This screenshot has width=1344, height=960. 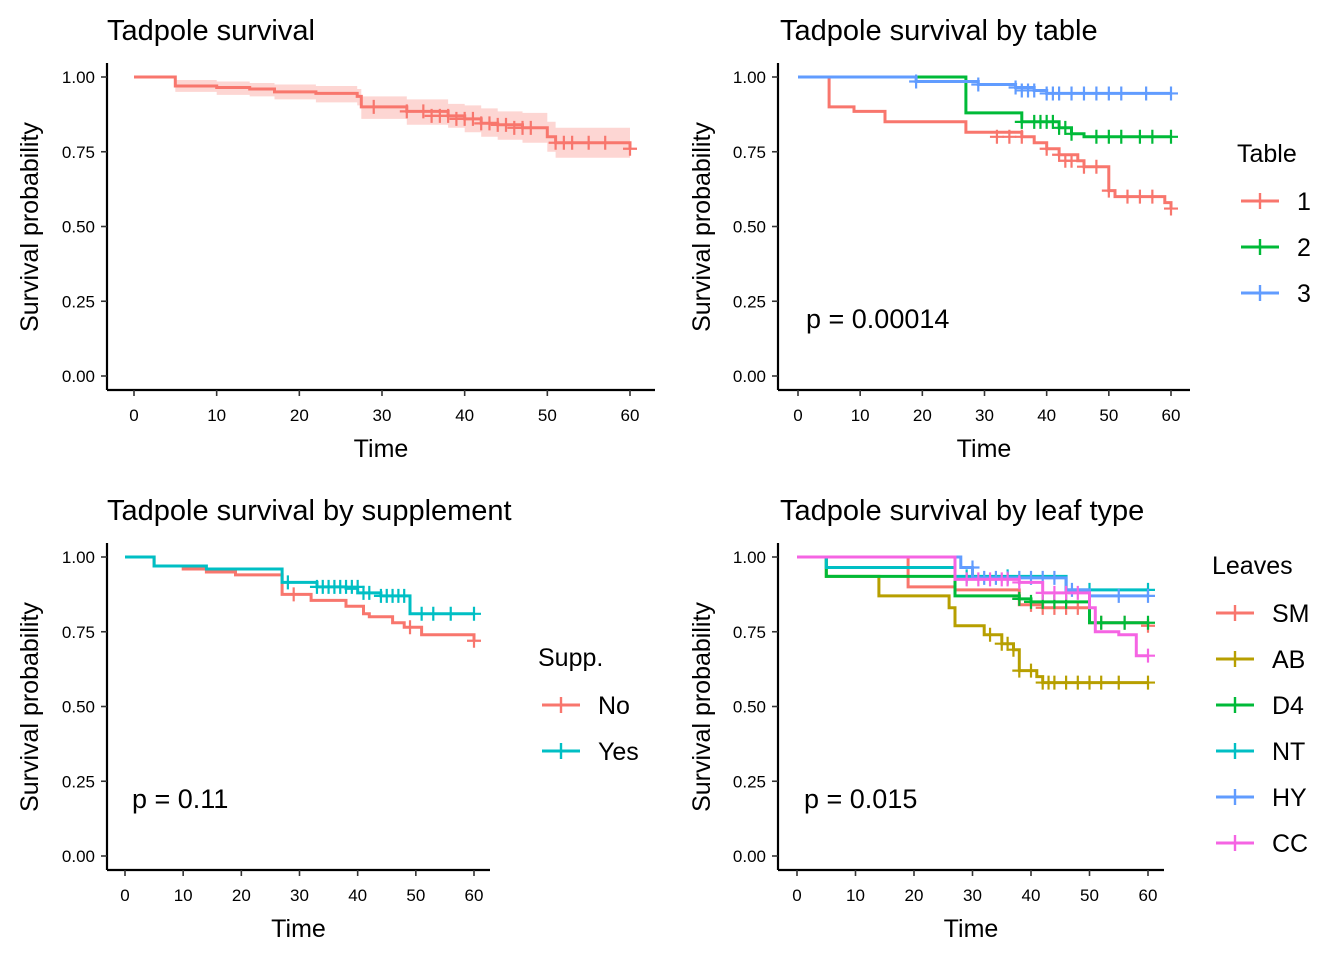 What do you see at coordinates (985, 142) in the screenshot?
I see `survival-curve` at bounding box center [985, 142].